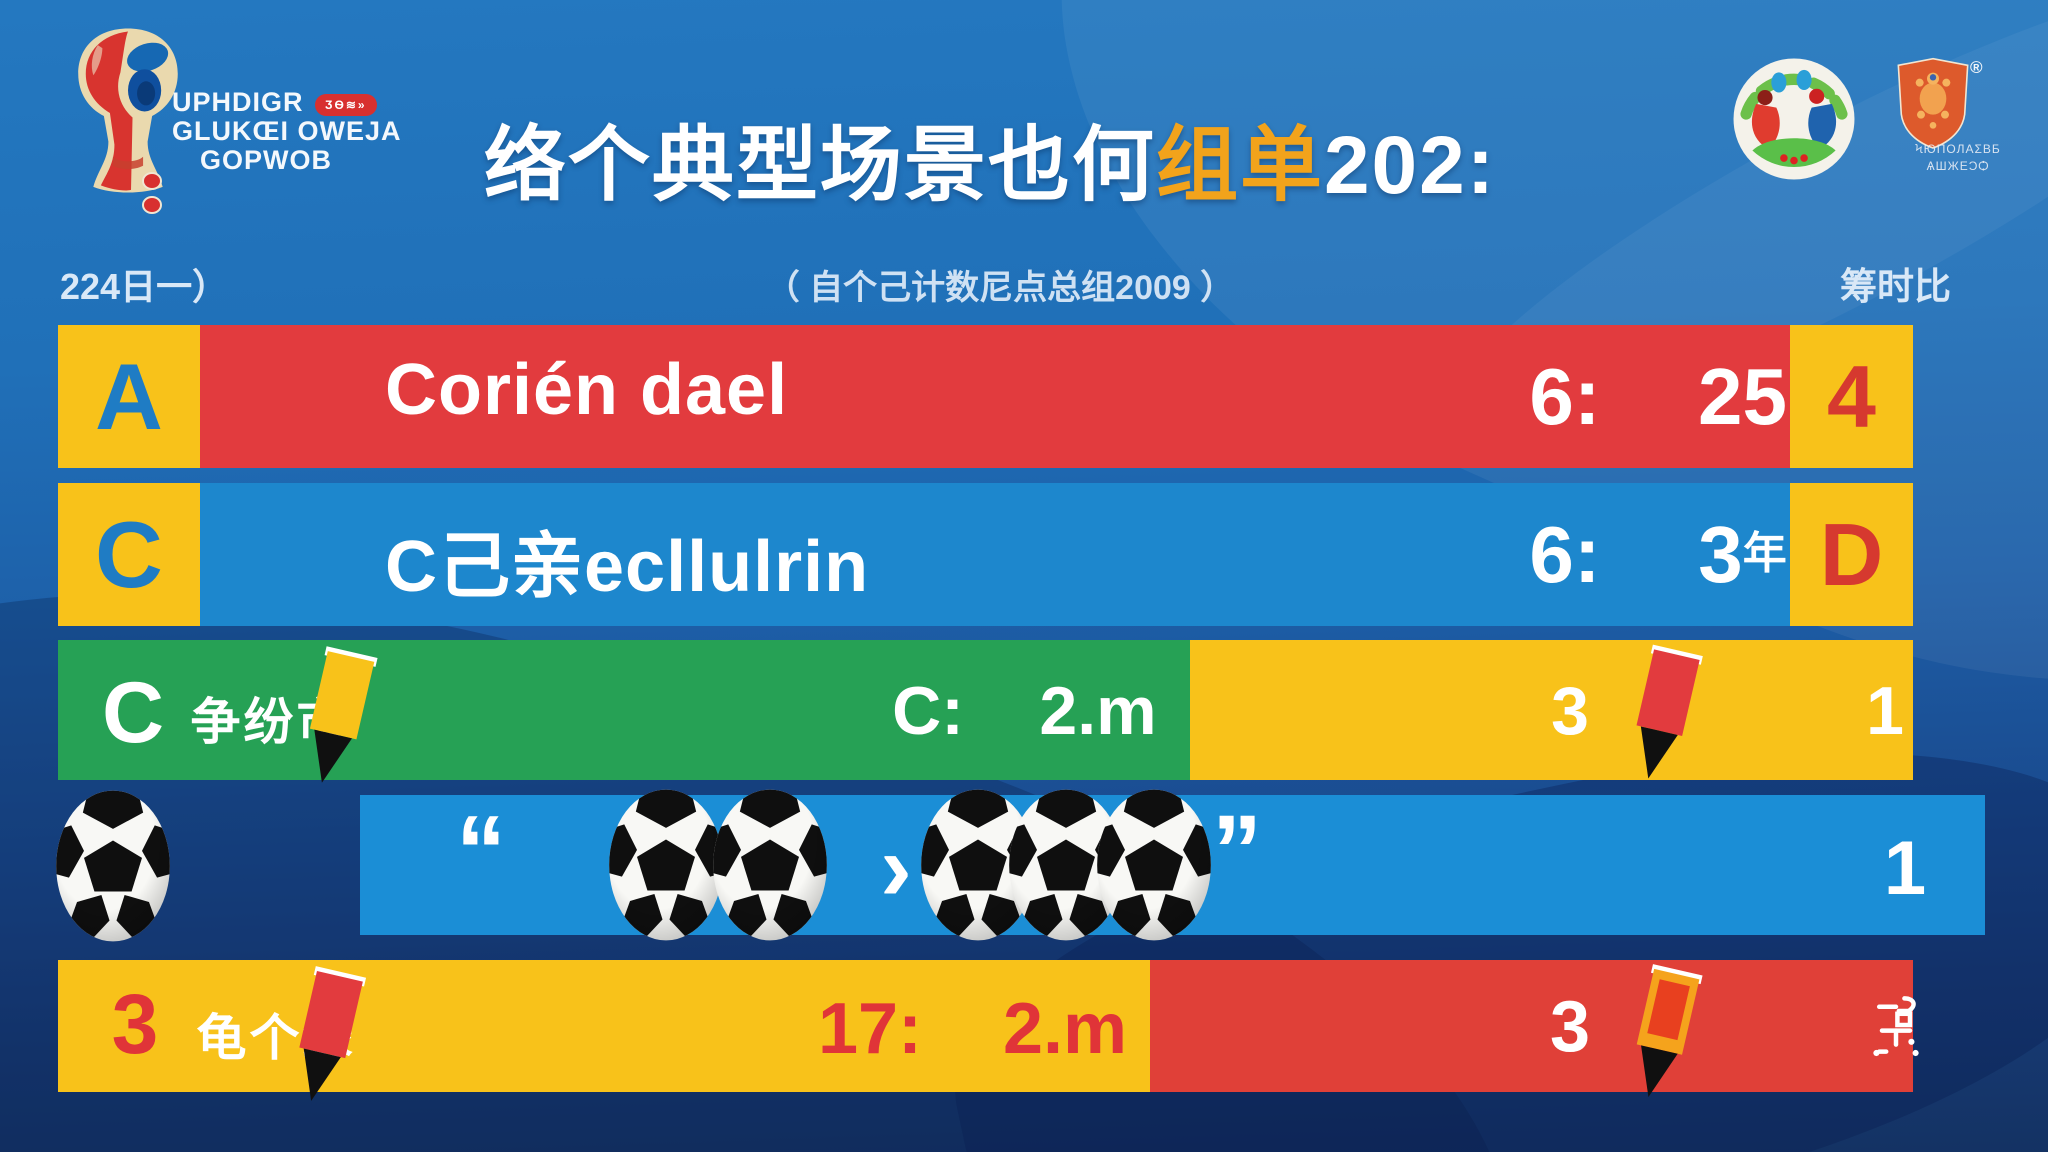  I want to click on title-white: 络个典型场景也何, so click(819, 165).